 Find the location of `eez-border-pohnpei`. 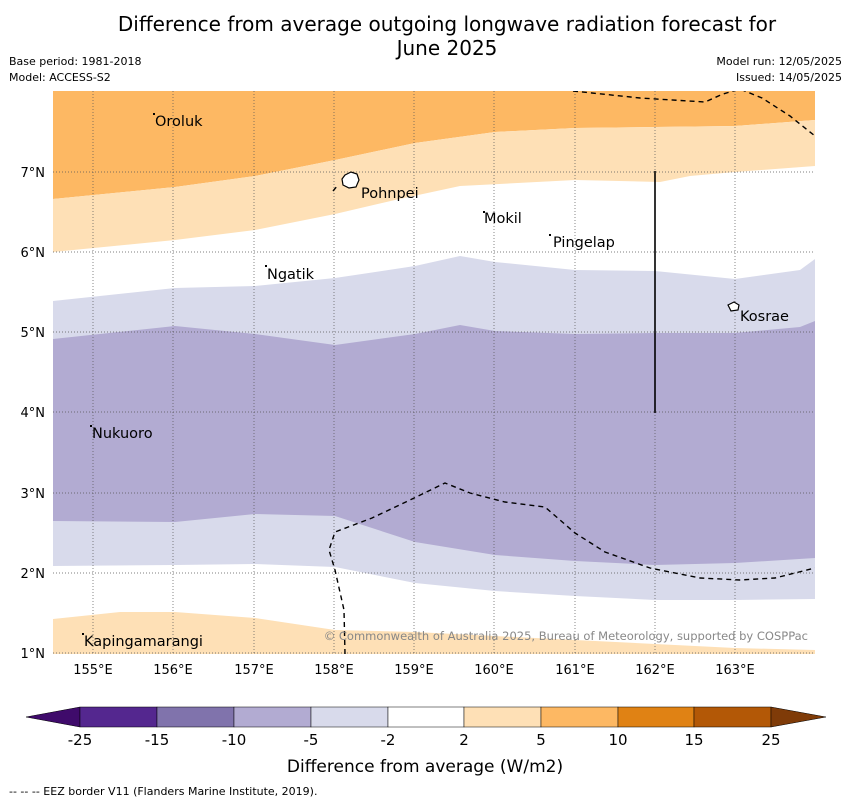

eez-border-pohnpei is located at coordinates (335, 188).